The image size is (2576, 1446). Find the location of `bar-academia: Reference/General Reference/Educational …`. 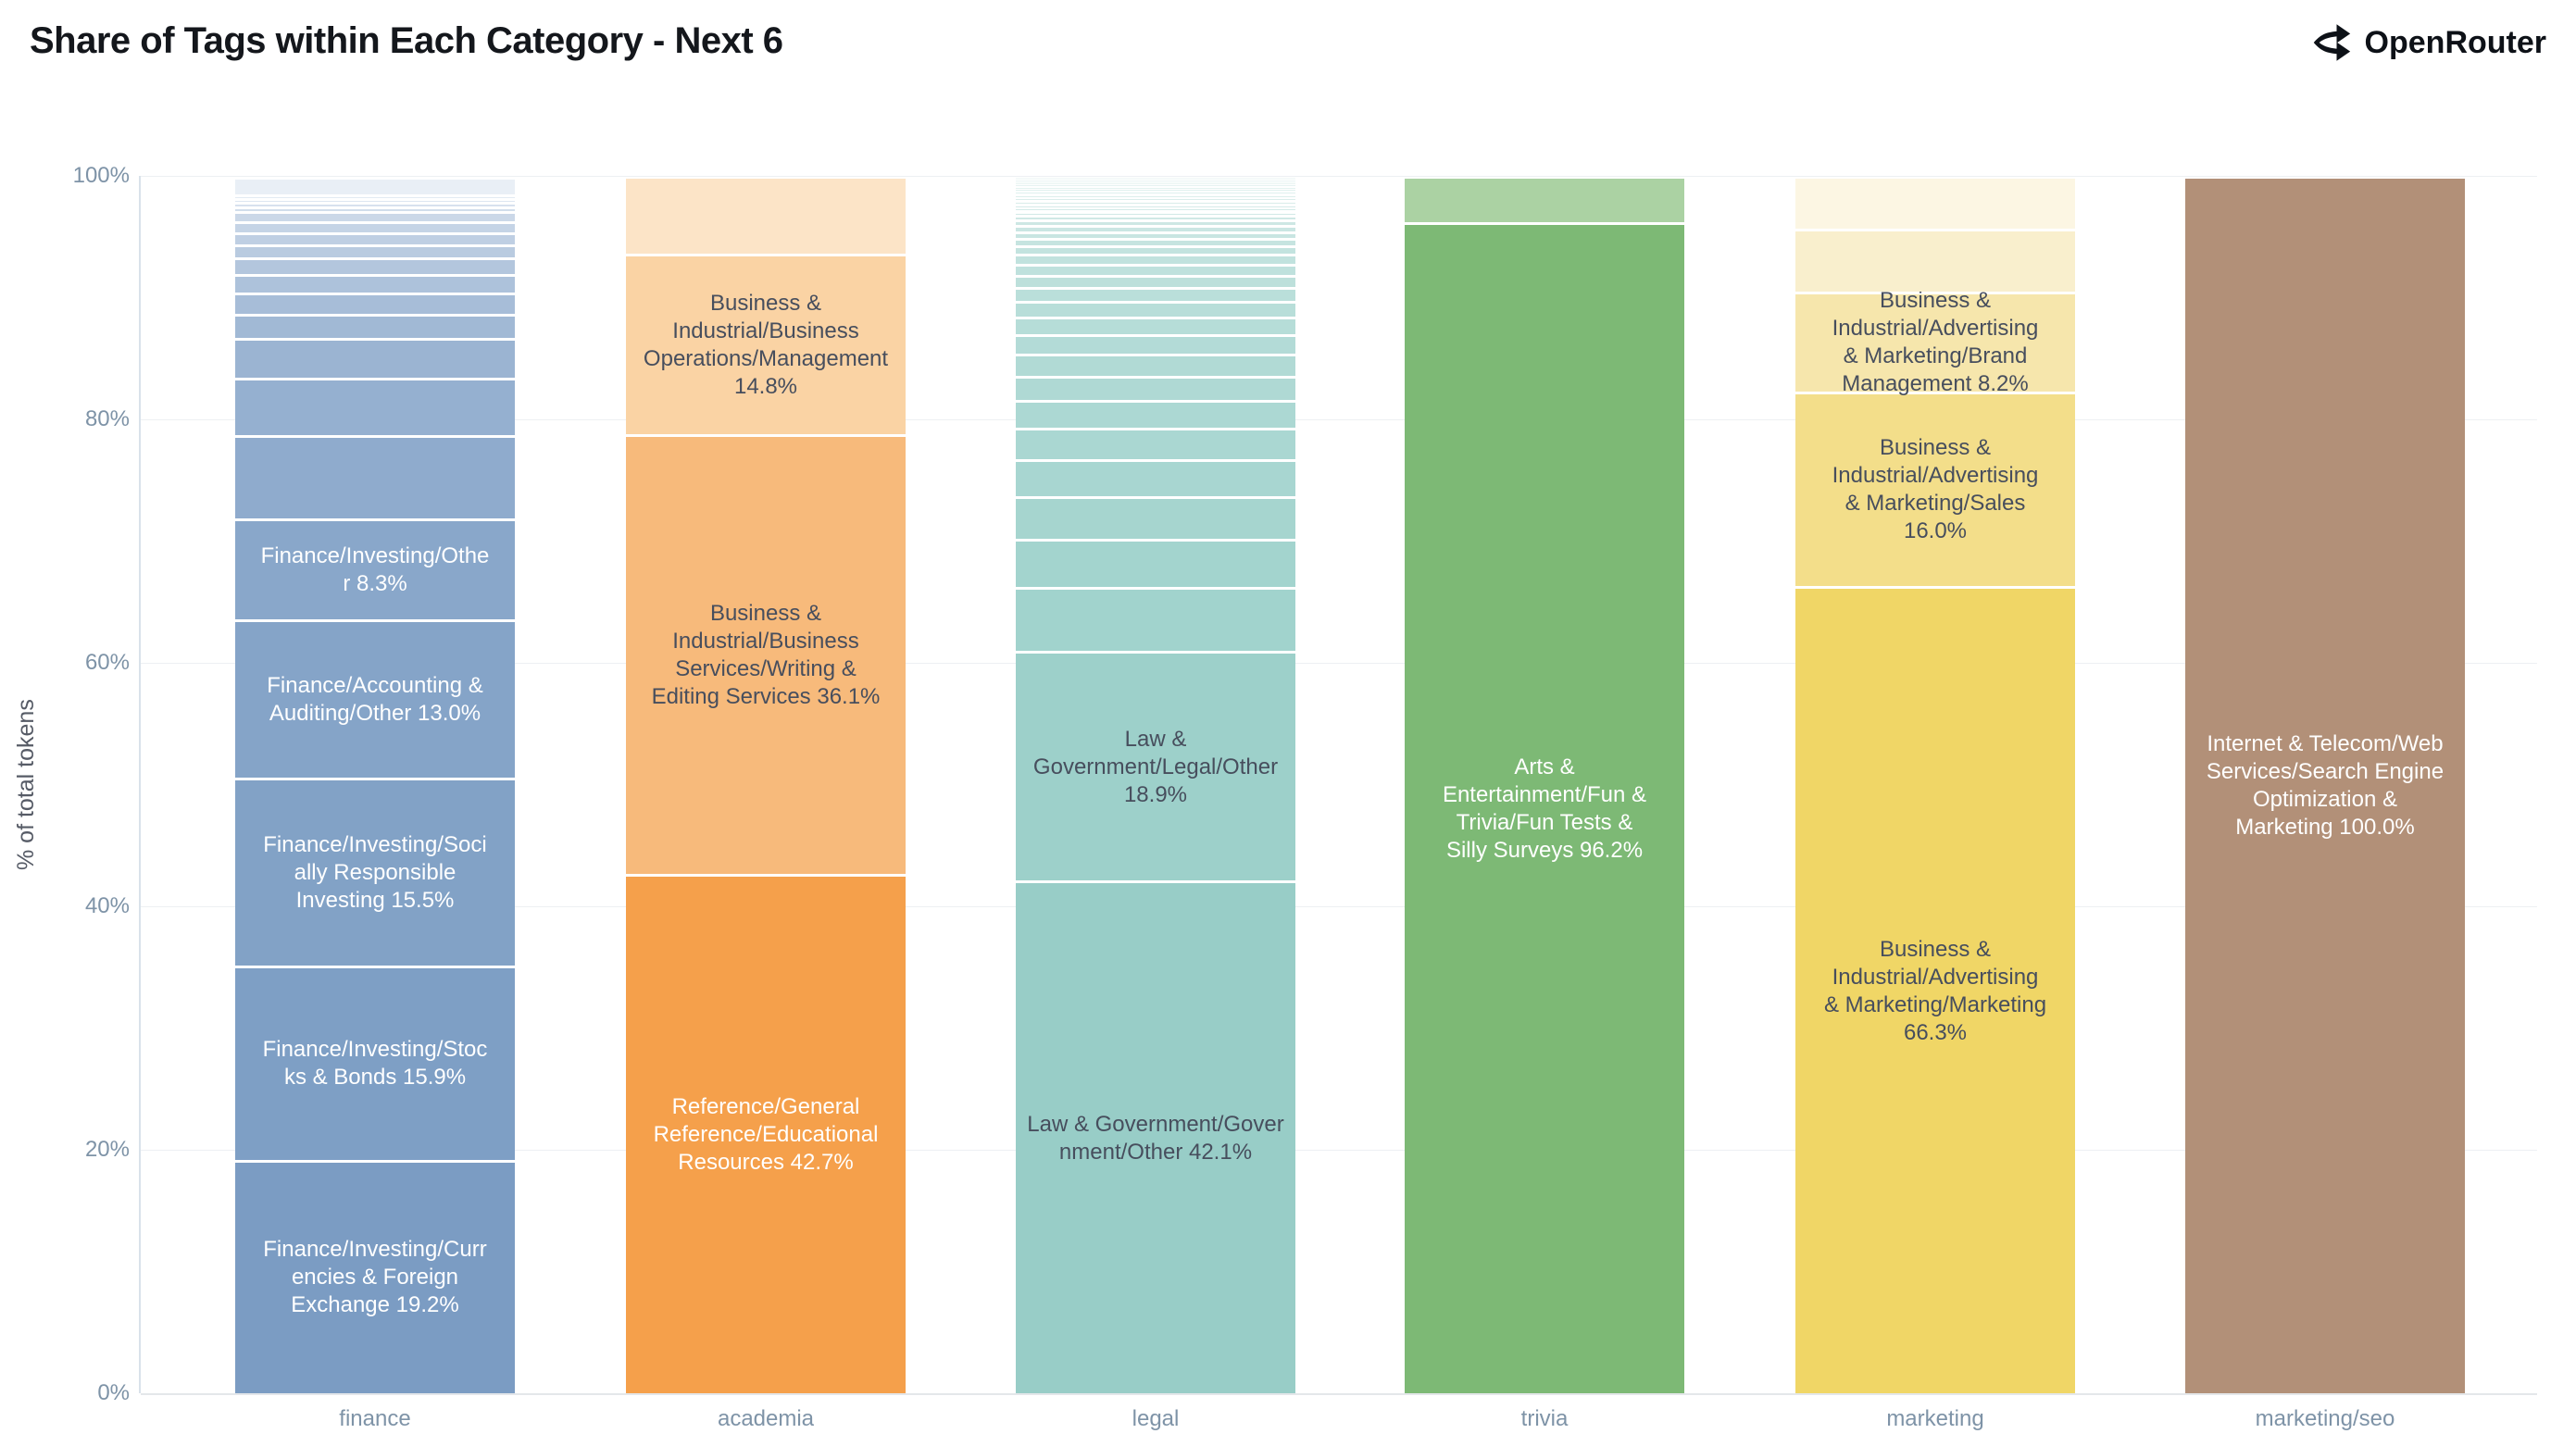

bar-academia: Reference/General Reference/Educational … is located at coordinates (766, 784).